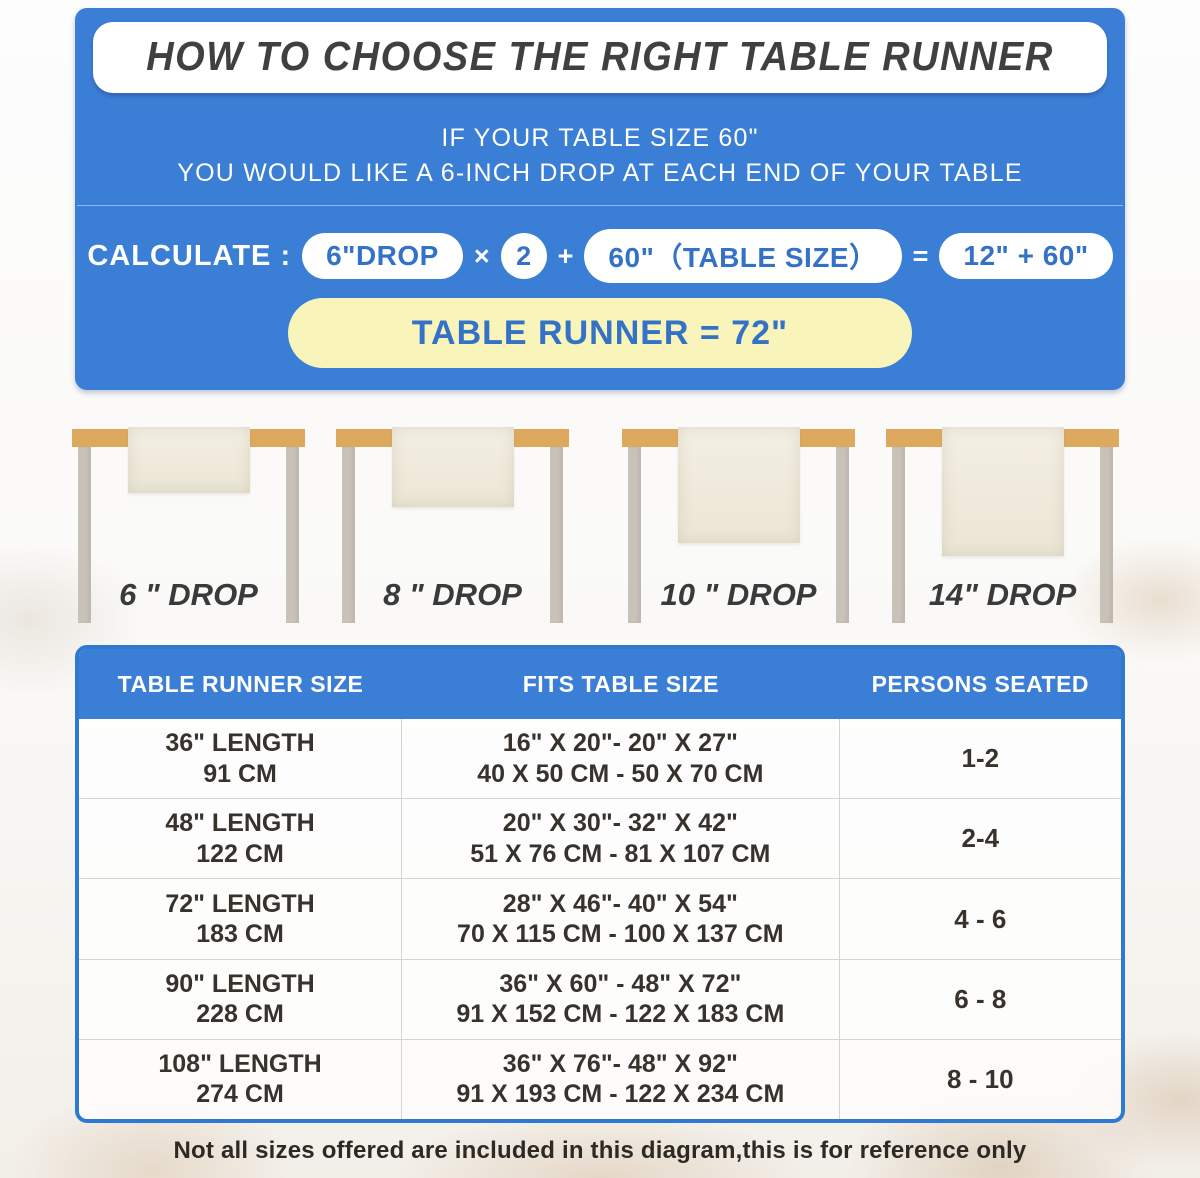  I want to click on drop-label: 14" DROP, so click(1002, 594).